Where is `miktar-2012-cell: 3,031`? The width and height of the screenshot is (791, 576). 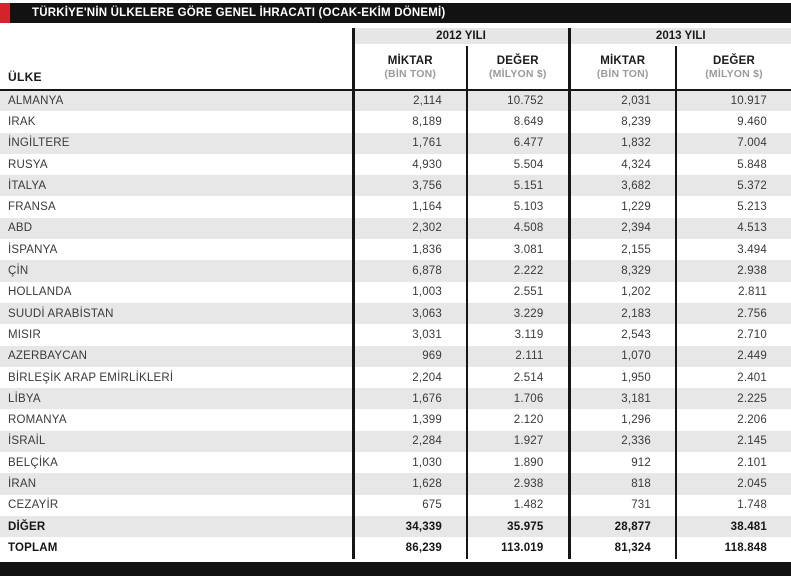 miktar-2012-cell: 3,031 is located at coordinates (409, 335).